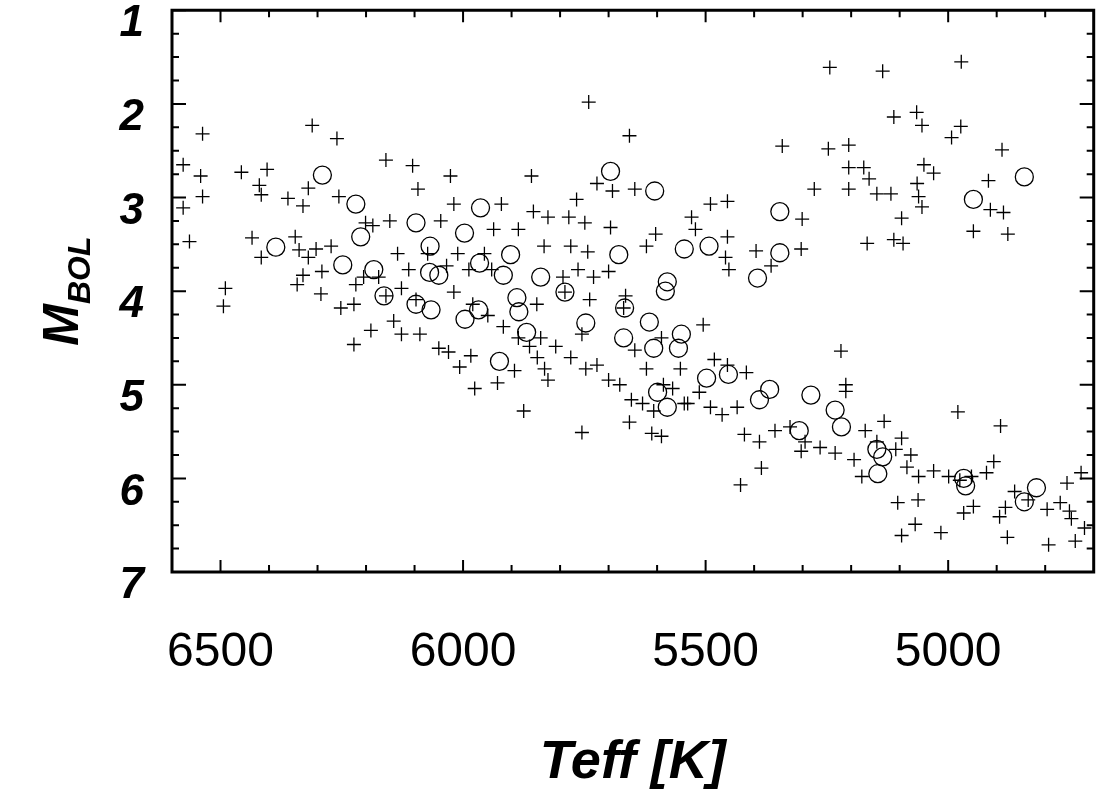  What do you see at coordinates (948, 650) in the screenshot?
I see `x-tick-label: 5000` at bounding box center [948, 650].